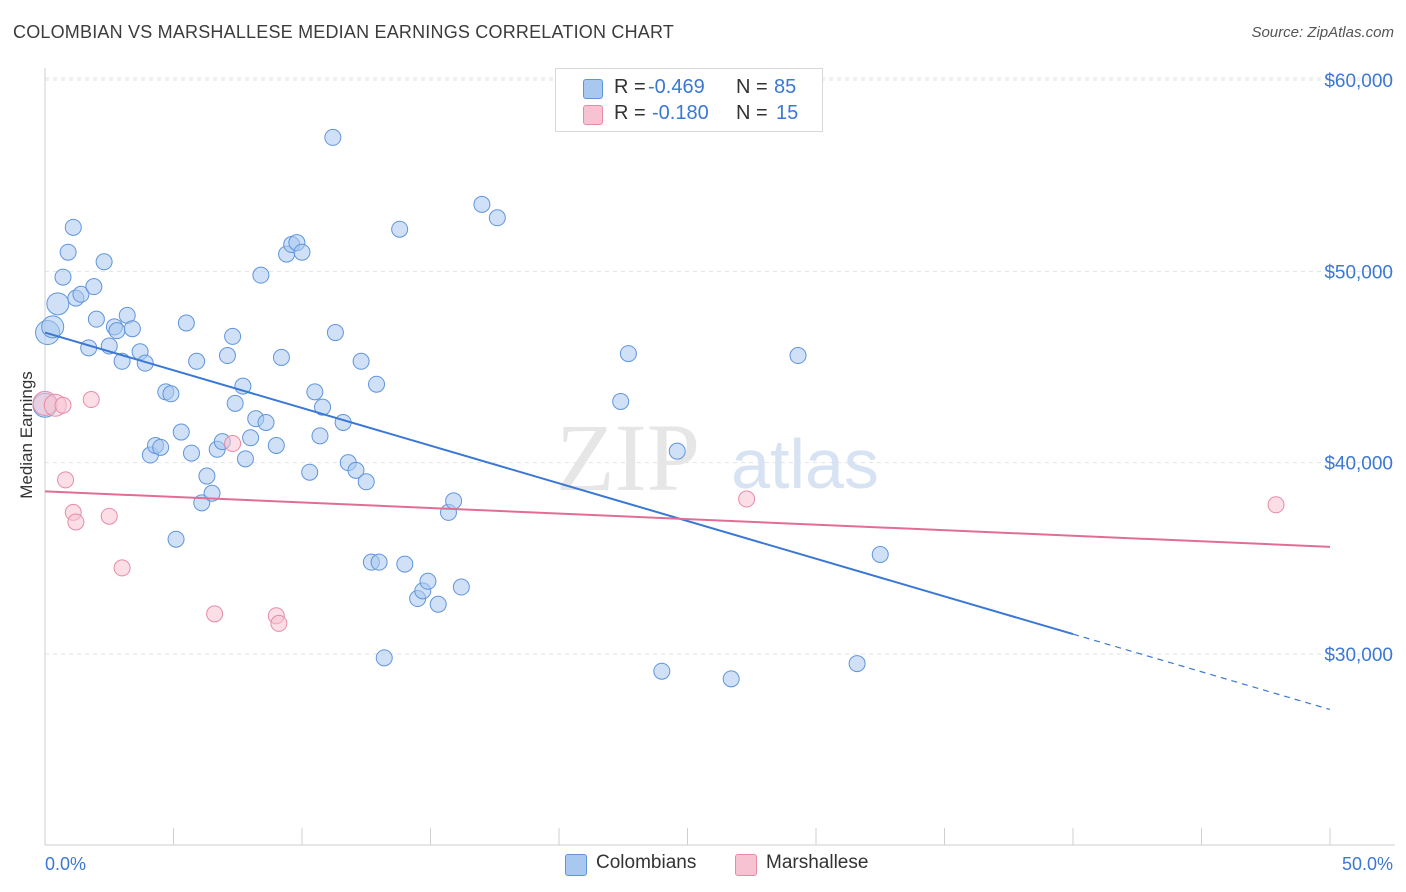 This screenshot has height=892, width=1406. Describe the element at coordinates (676, 87) in the screenshot. I see `legend-r-value: -0.469` at that location.